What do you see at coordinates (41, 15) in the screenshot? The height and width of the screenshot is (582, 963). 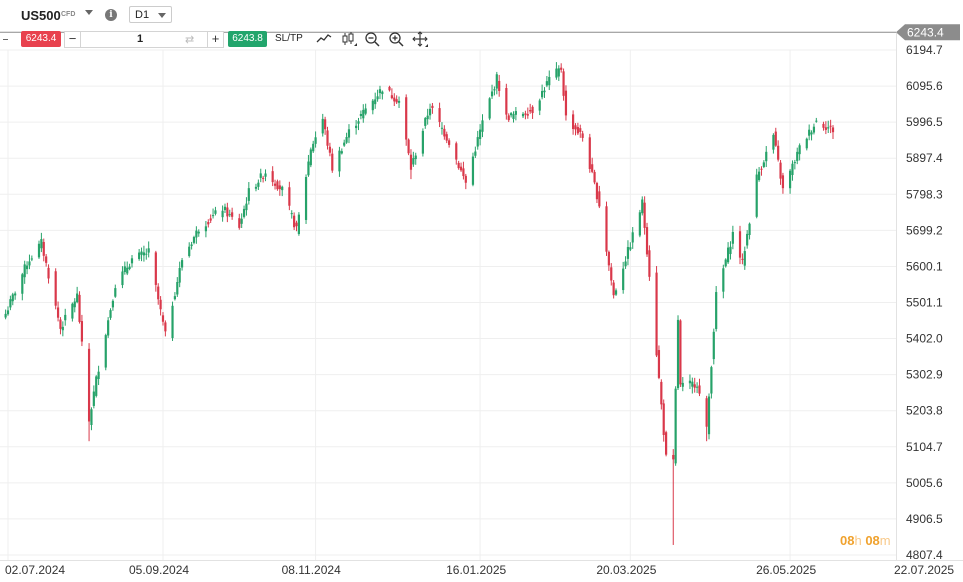 I see `symbol-name: US500` at bounding box center [41, 15].